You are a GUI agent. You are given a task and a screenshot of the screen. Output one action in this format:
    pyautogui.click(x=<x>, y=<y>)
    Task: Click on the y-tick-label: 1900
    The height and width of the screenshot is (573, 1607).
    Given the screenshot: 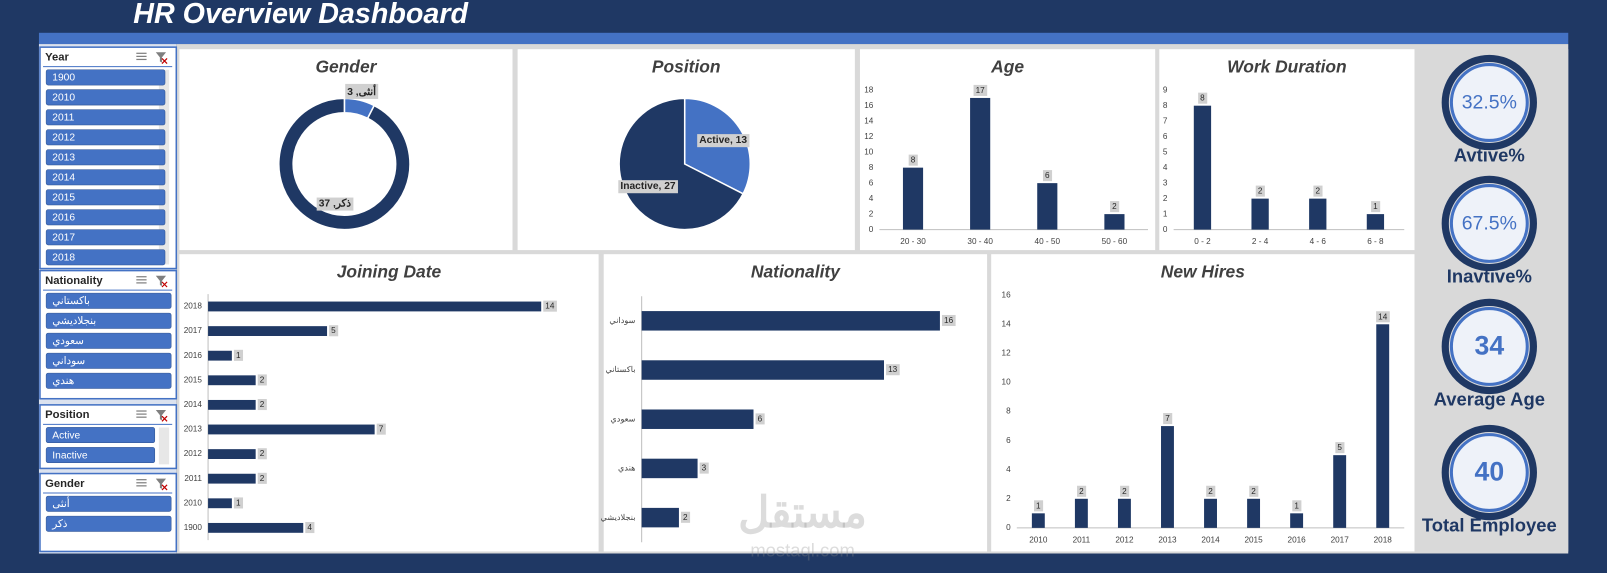 What is the action you would take?
    pyautogui.click(x=193, y=527)
    